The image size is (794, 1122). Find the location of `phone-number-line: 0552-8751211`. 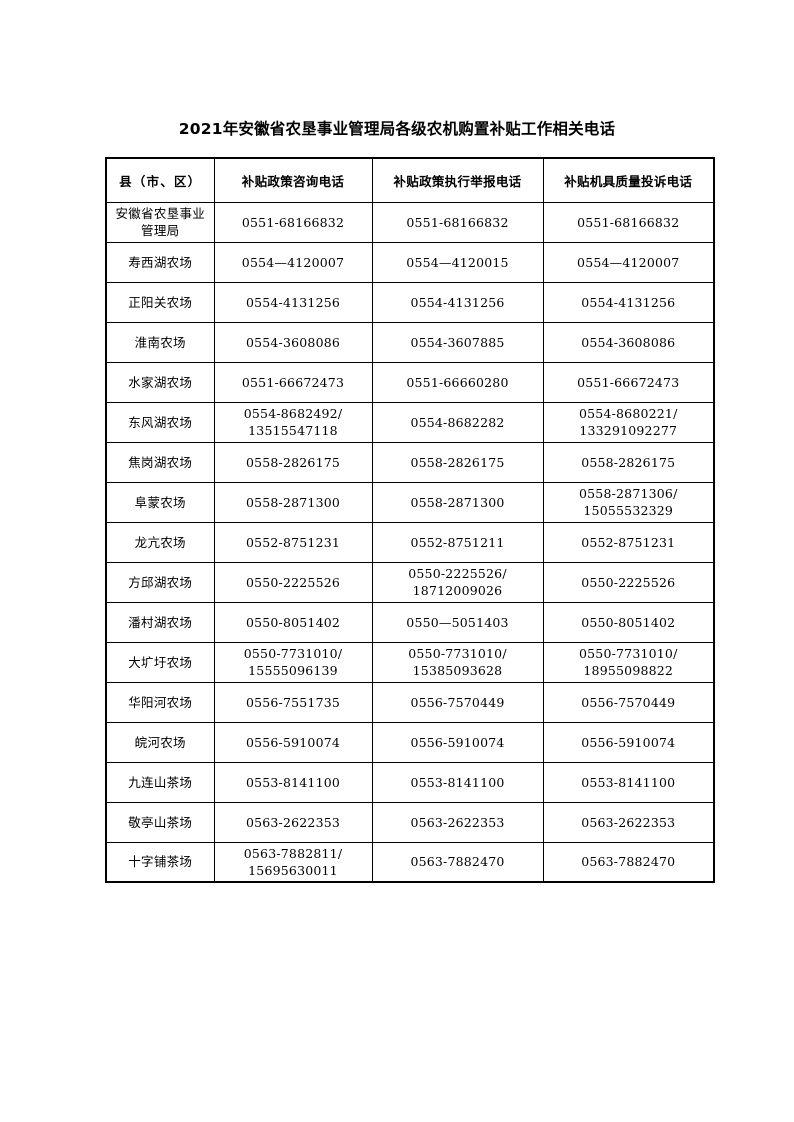

phone-number-line: 0552-8751211 is located at coordinates (457, 542).